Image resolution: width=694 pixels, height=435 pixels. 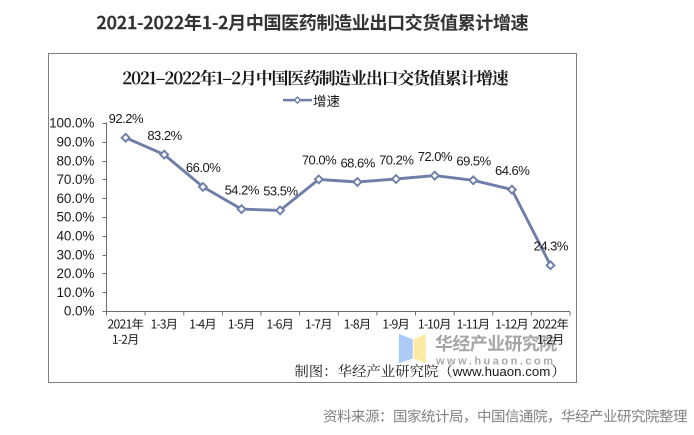 I want to click on svg-text: 92.2%, so click(x=126, y=118).